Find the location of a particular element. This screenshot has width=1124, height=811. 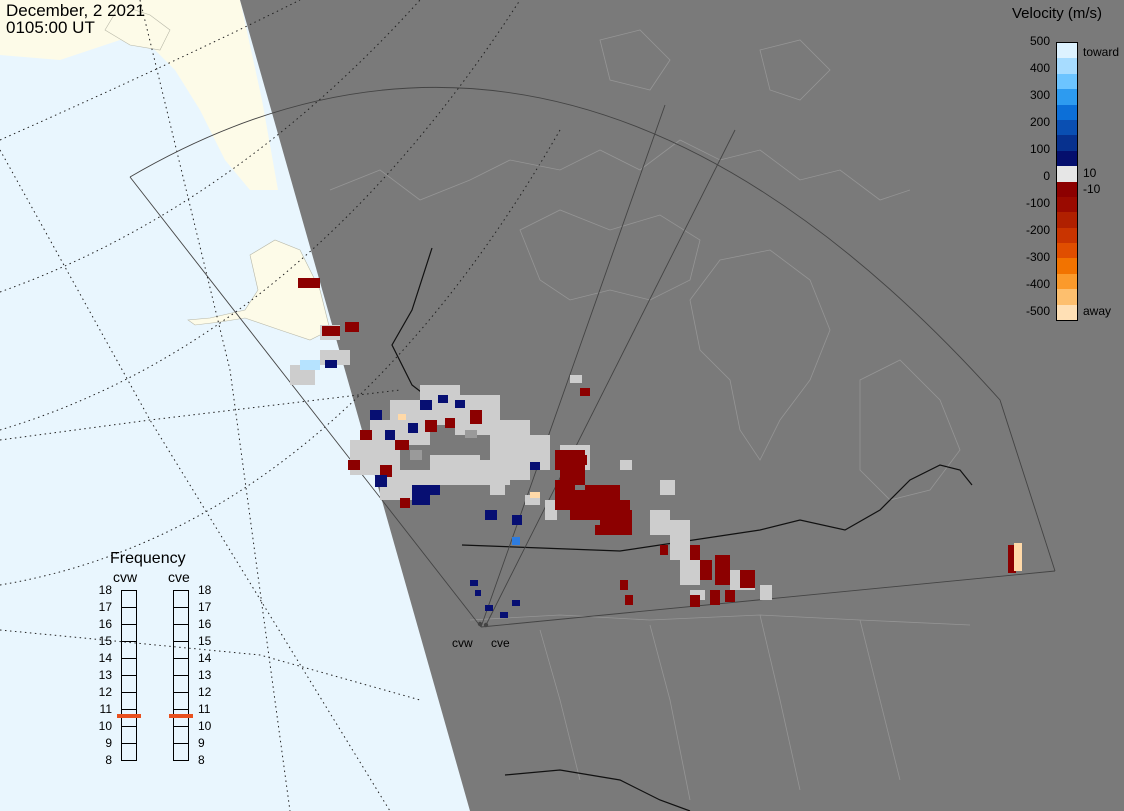

frequency-column-cve is located at coordinates (181, 675).